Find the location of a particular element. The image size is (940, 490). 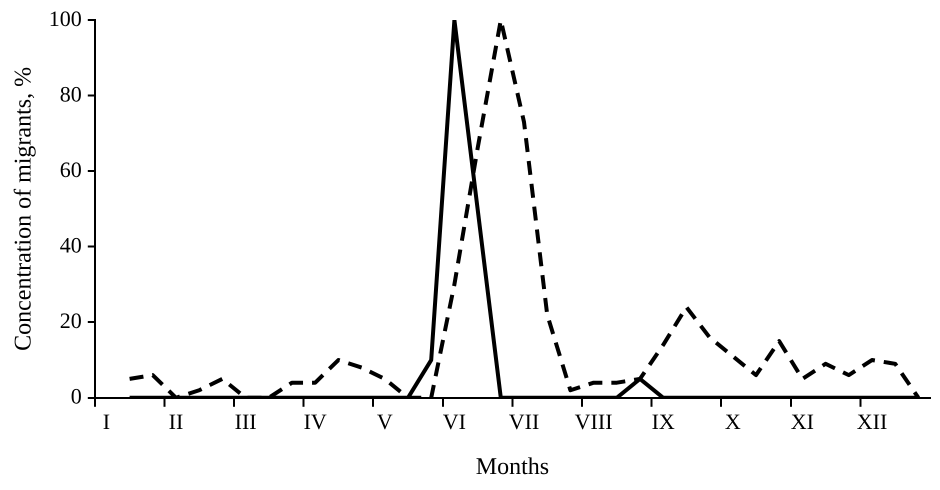

x-tick-label: XII is located at coordinates (872, 421).